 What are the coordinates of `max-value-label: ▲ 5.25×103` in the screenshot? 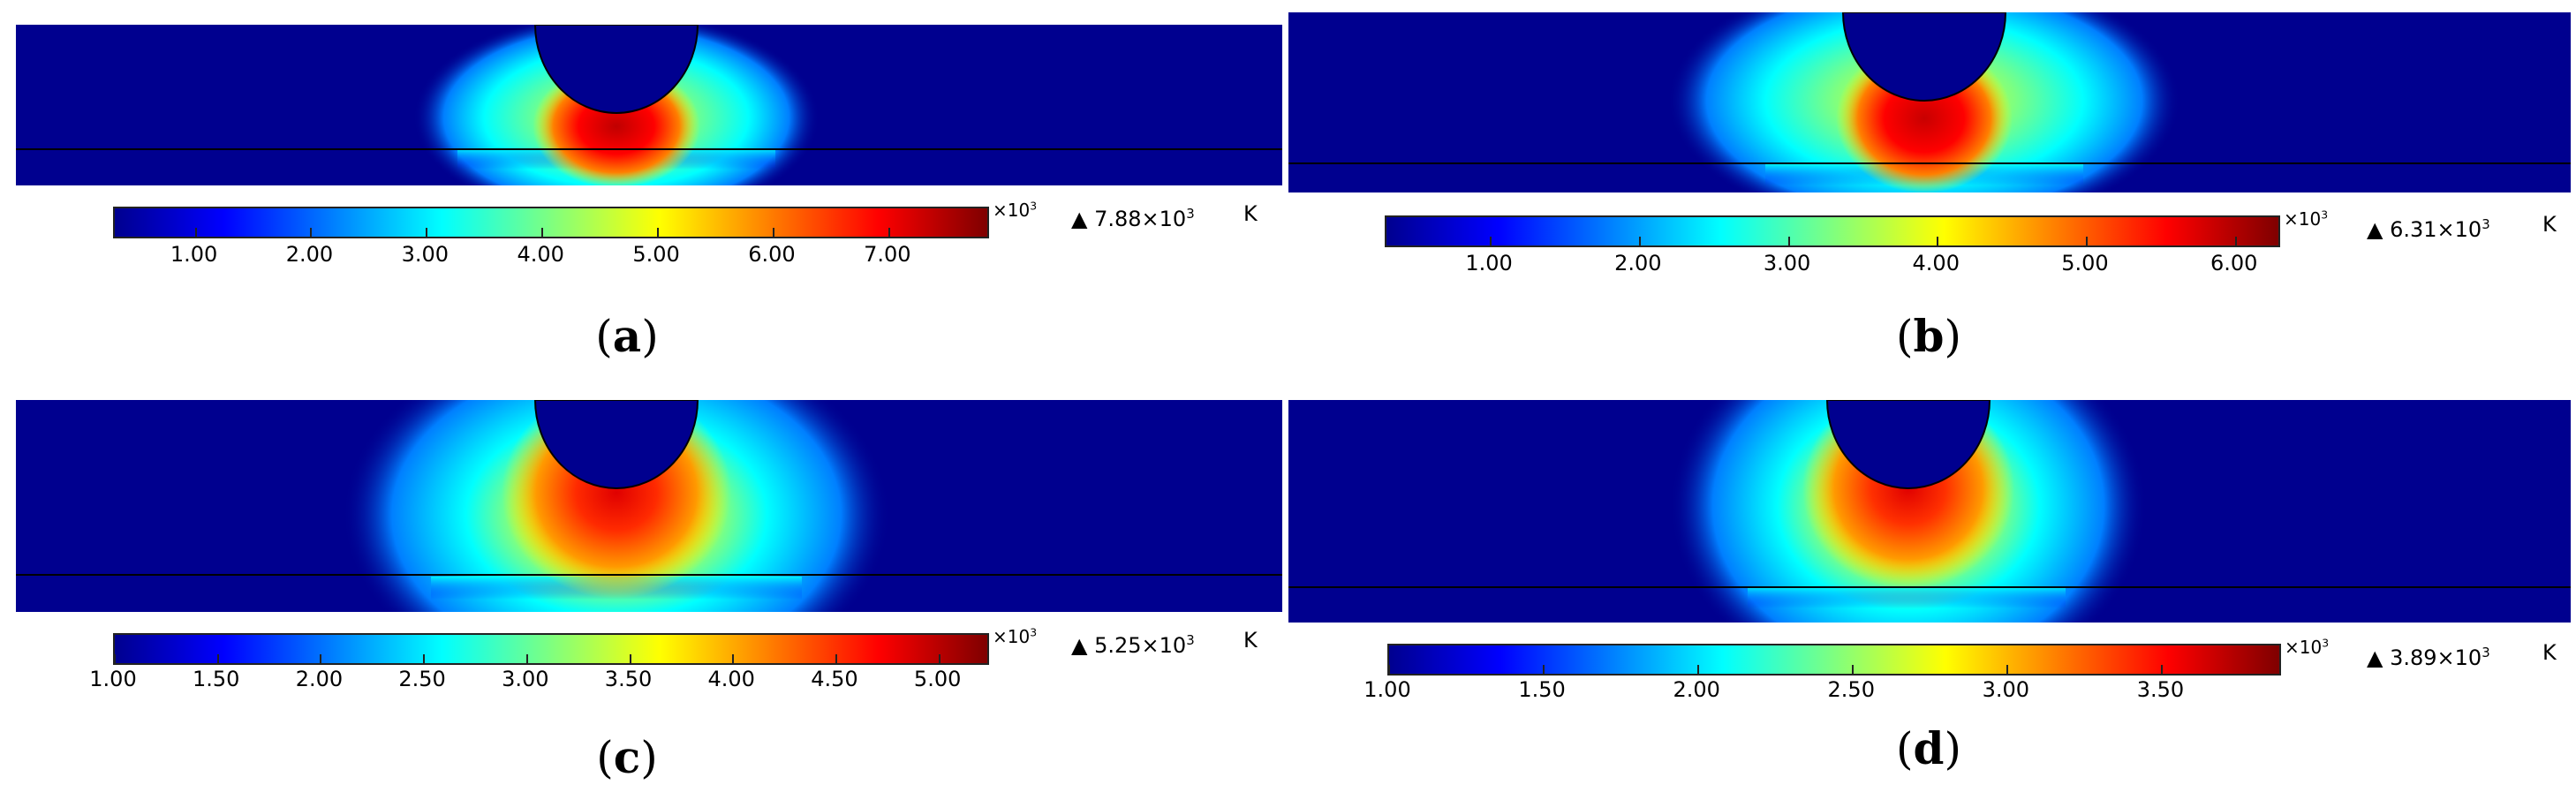 It's located at (1133, 645).